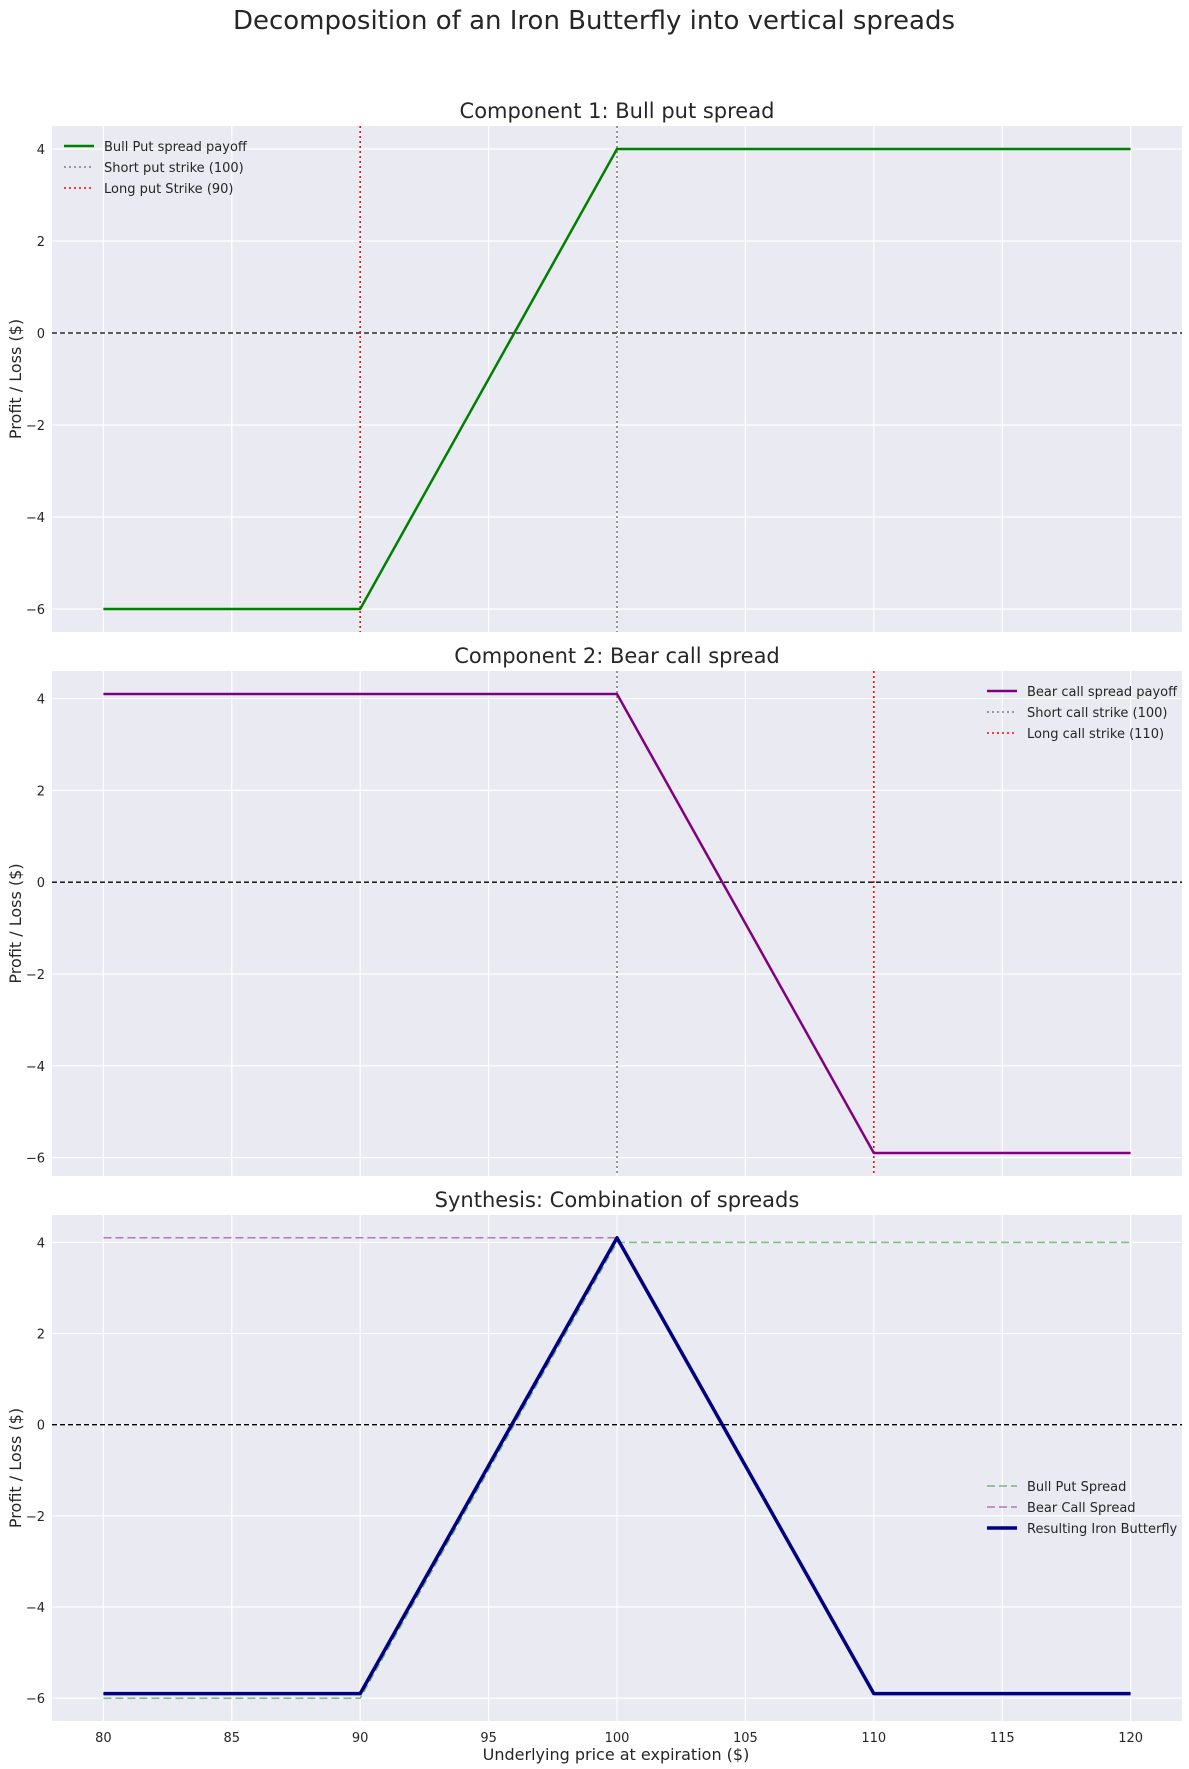 This screenshot has height=1769, width=1189. What do you see at coordinates (1002, 1738) in the screenshot?
I see `x-tick-label: 115` at bounding box center [1002, 1738].